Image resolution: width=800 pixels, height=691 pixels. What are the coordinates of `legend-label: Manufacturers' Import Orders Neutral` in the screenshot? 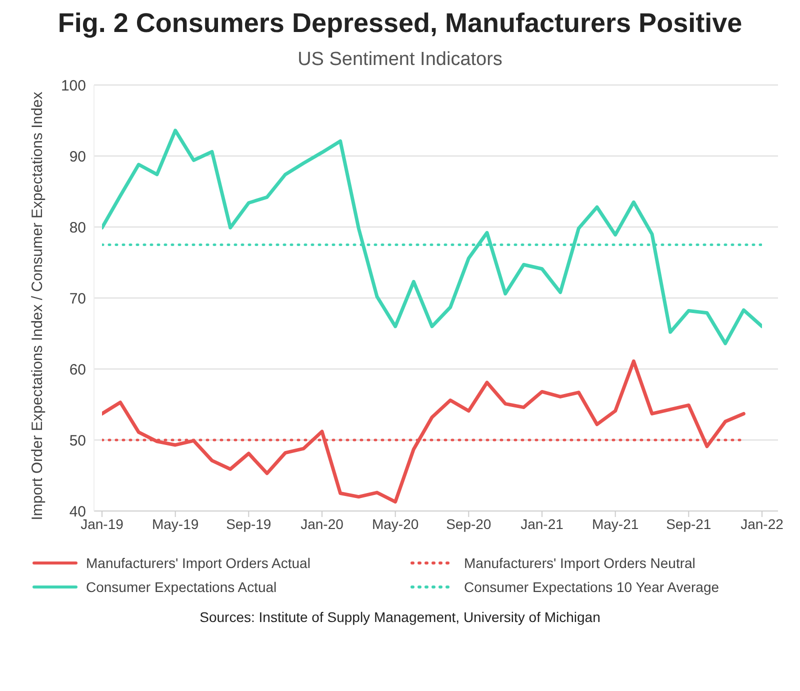 It's located at (580, 563).